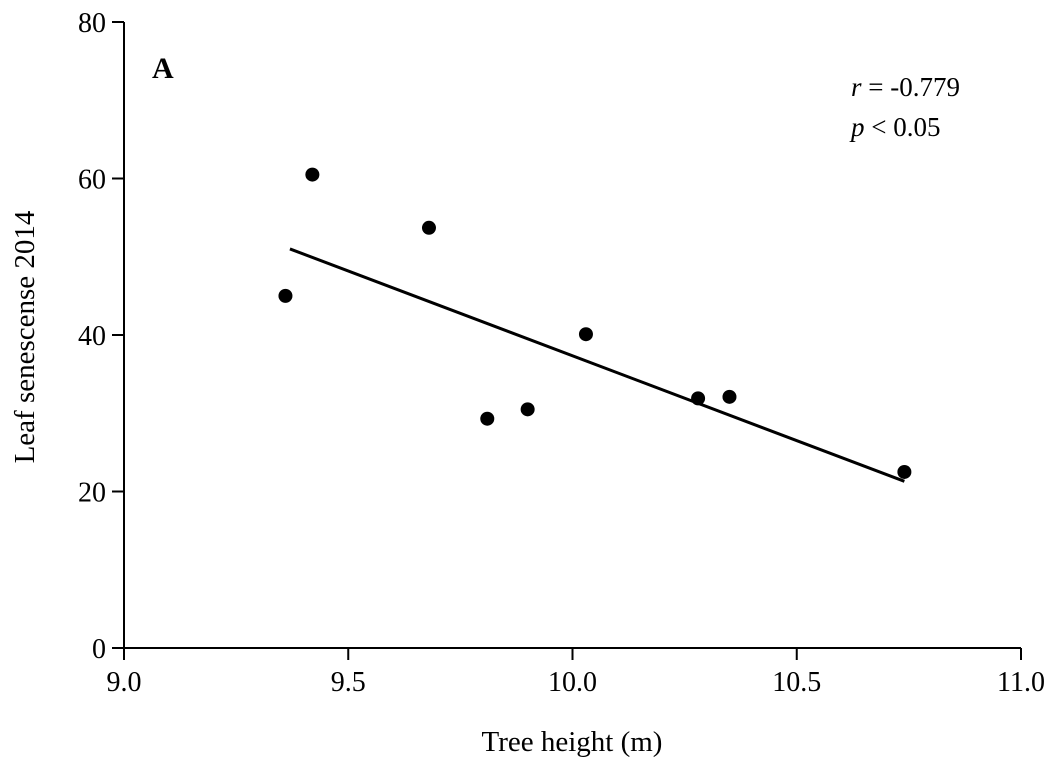 This screenshot has height=760, width=1060. What do you see at coordinates (99, 649) in the screenshot?
I see `y-tick-label: 0` at bounding box center [99, 649].